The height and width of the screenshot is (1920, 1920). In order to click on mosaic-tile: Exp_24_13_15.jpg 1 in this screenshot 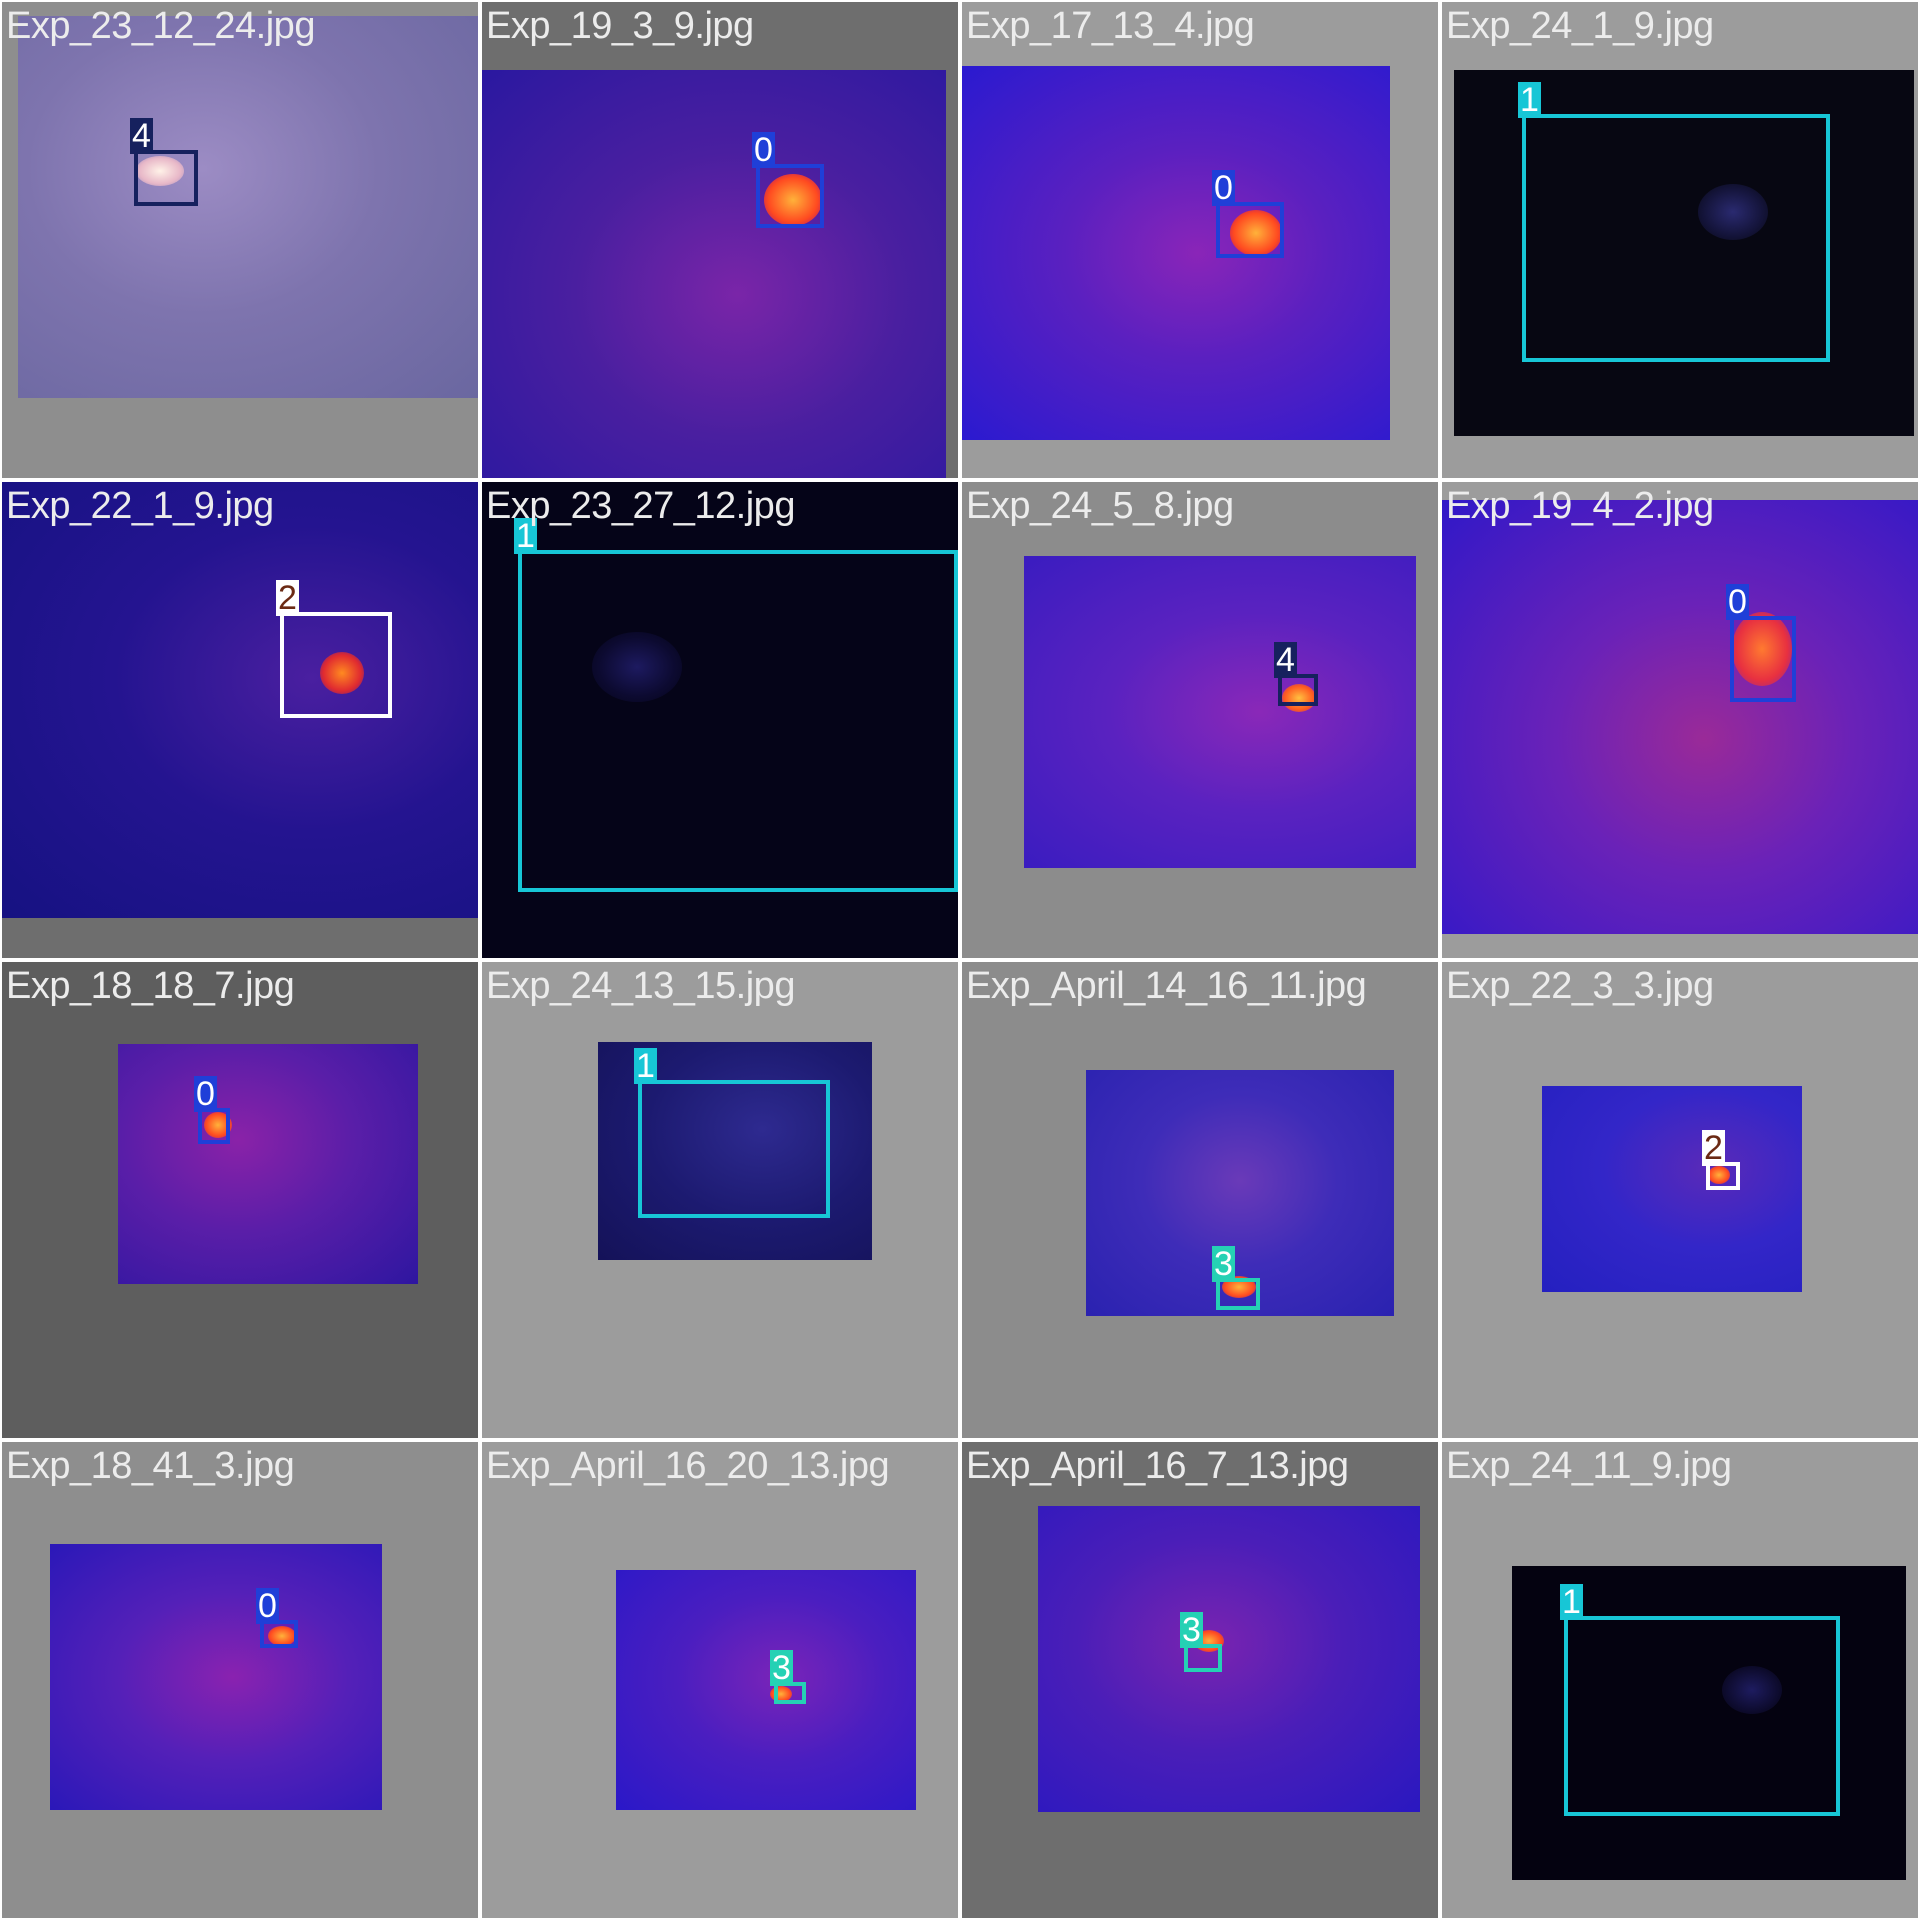, I will do `click(720, 1200)`.